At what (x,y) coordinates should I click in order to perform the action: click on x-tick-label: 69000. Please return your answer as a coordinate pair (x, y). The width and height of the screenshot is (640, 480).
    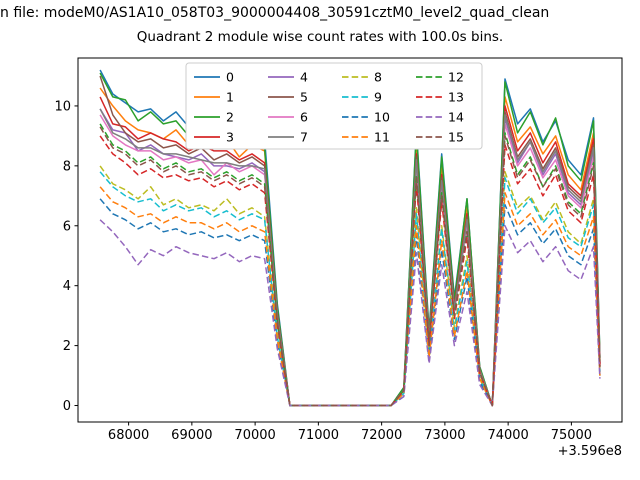
    Looking at the image, I should click on (191, 435).